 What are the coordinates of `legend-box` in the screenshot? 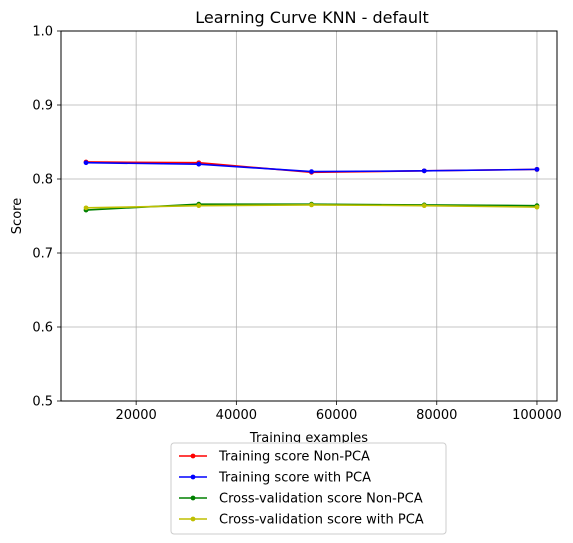 It's located at (308, 488).